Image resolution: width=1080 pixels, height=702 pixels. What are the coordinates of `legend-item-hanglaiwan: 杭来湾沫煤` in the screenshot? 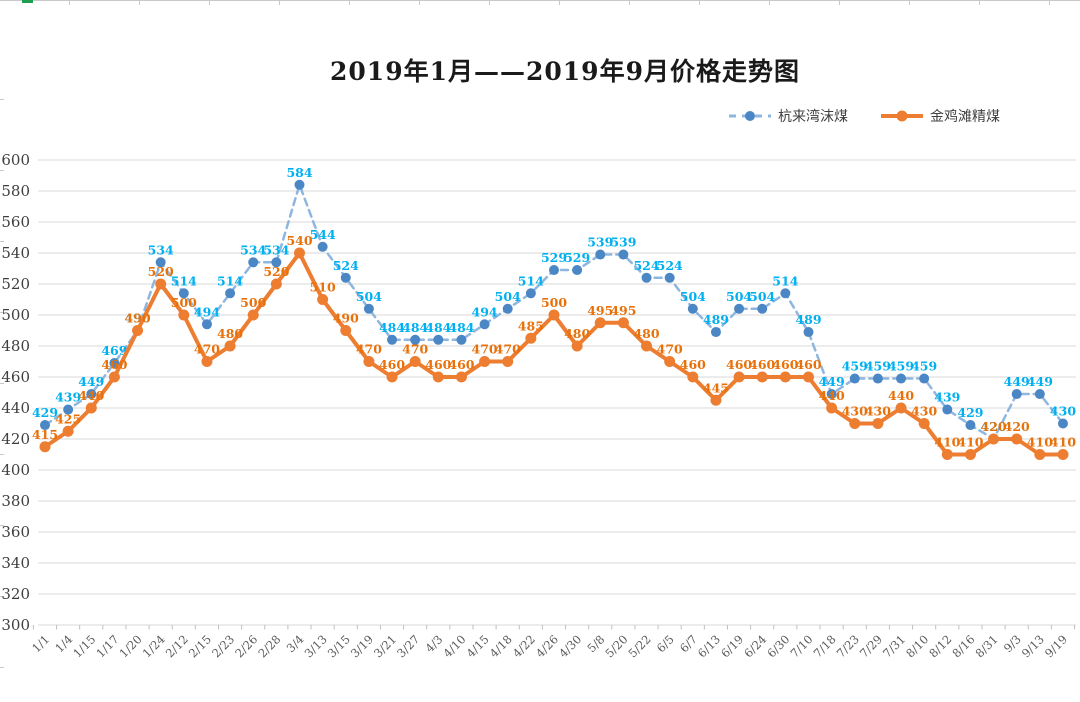 It's located at (788, 116).